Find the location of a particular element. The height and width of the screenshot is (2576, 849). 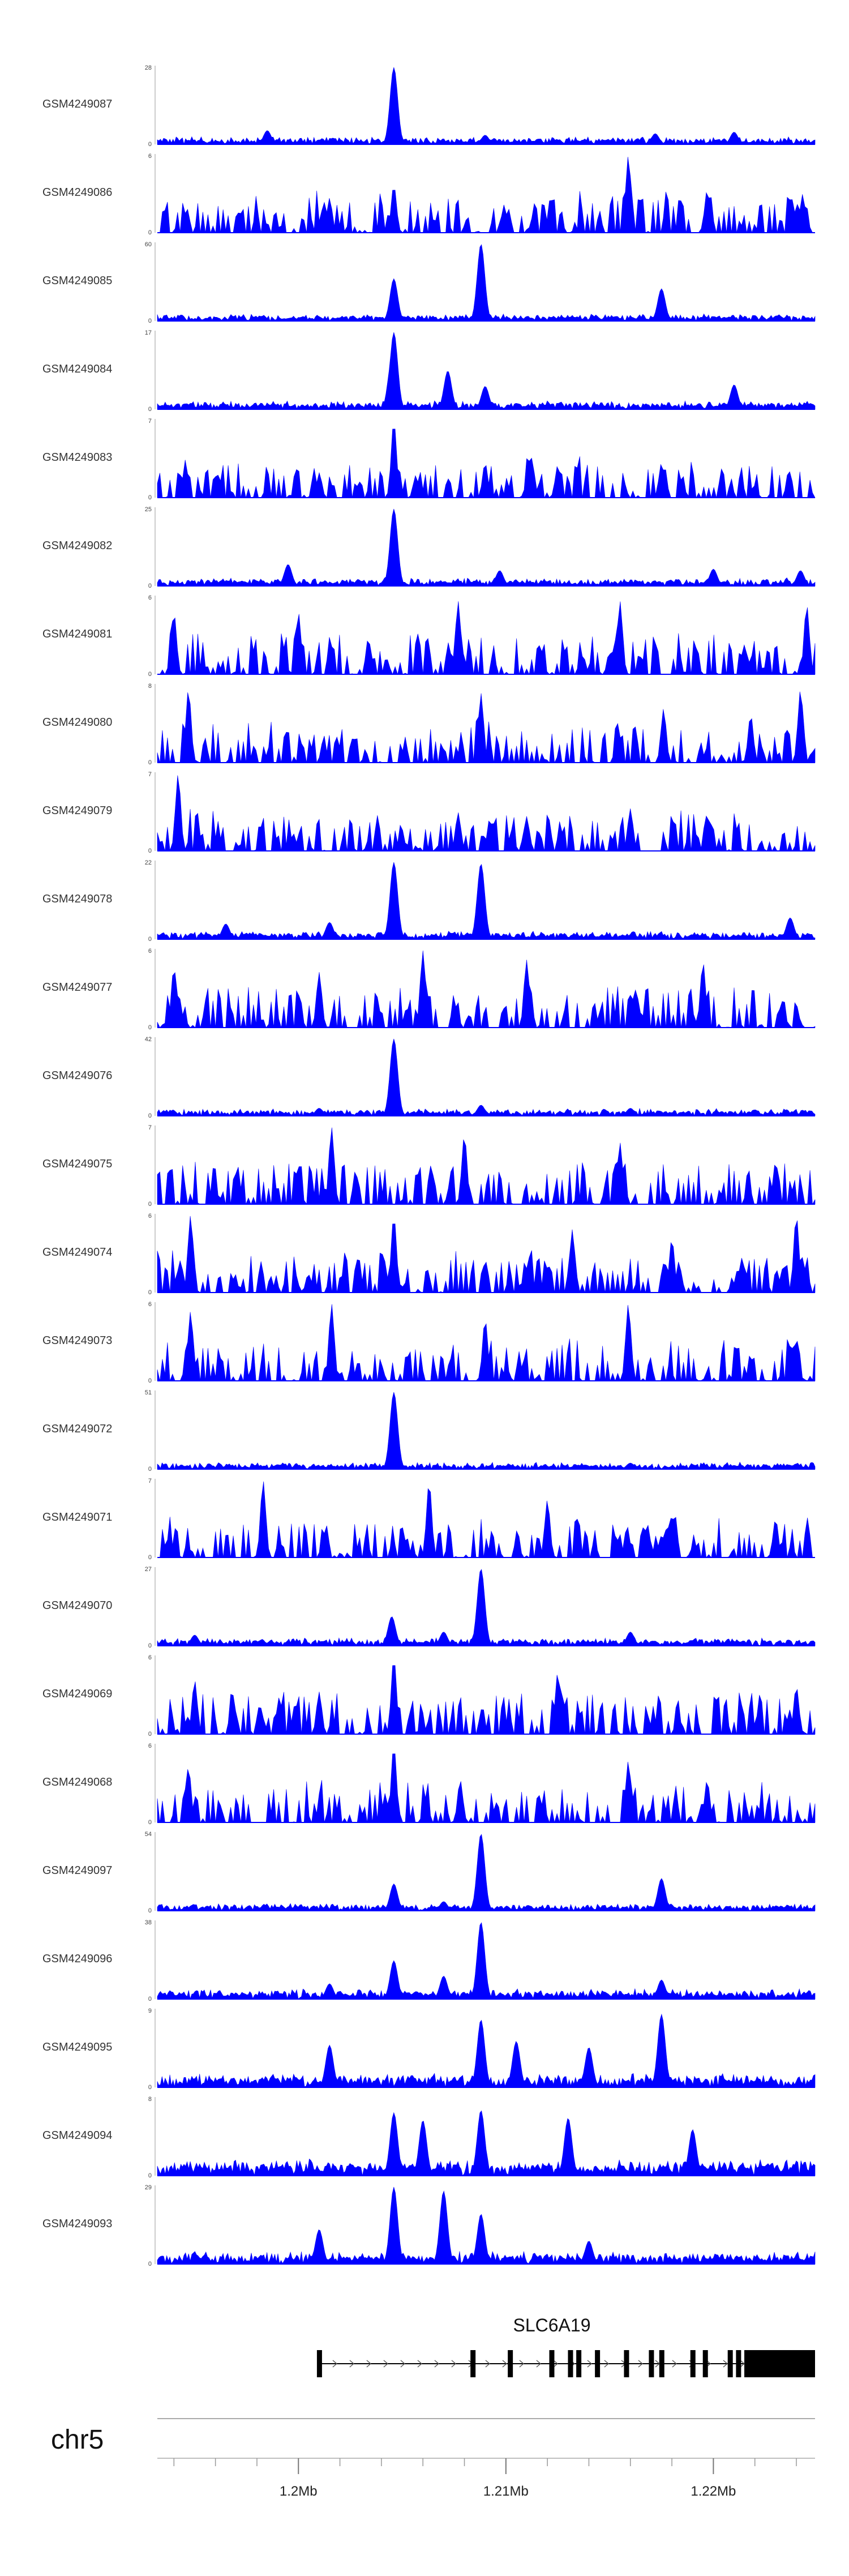

track-label: GSM4249081 is located at coordinates (77, 634).